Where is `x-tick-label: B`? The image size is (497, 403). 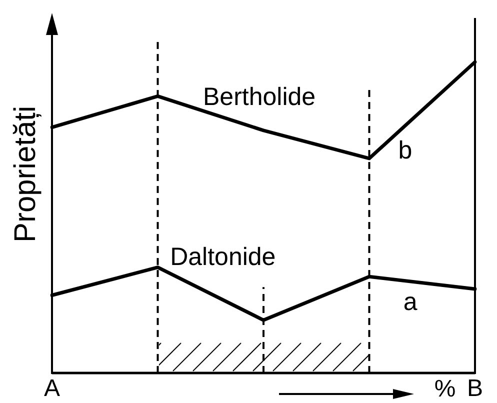 x-tick-label: B is located at coordinates (475, 388).